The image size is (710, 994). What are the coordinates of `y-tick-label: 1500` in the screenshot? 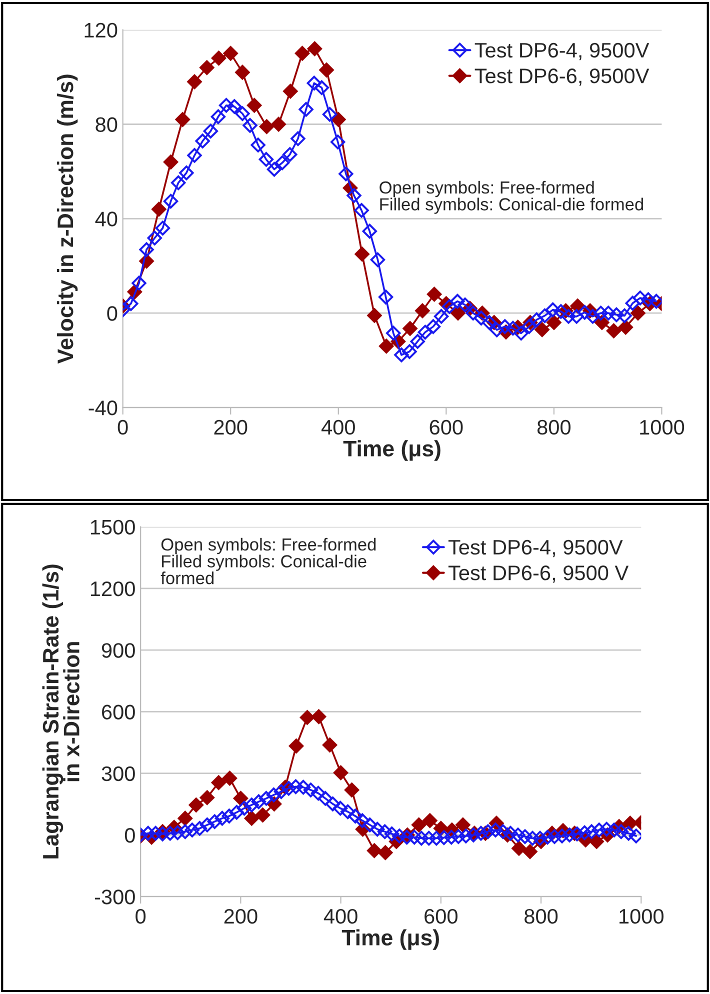 It's located at (112, 527).